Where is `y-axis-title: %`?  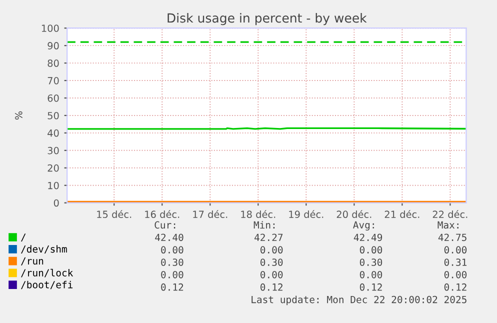 y-axis-title: % is located at coordinates (18, 115).